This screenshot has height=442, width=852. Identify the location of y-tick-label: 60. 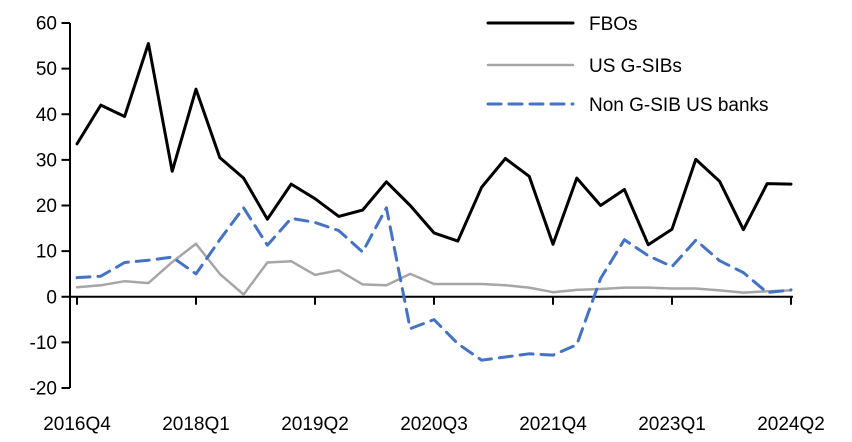
(46, 24).